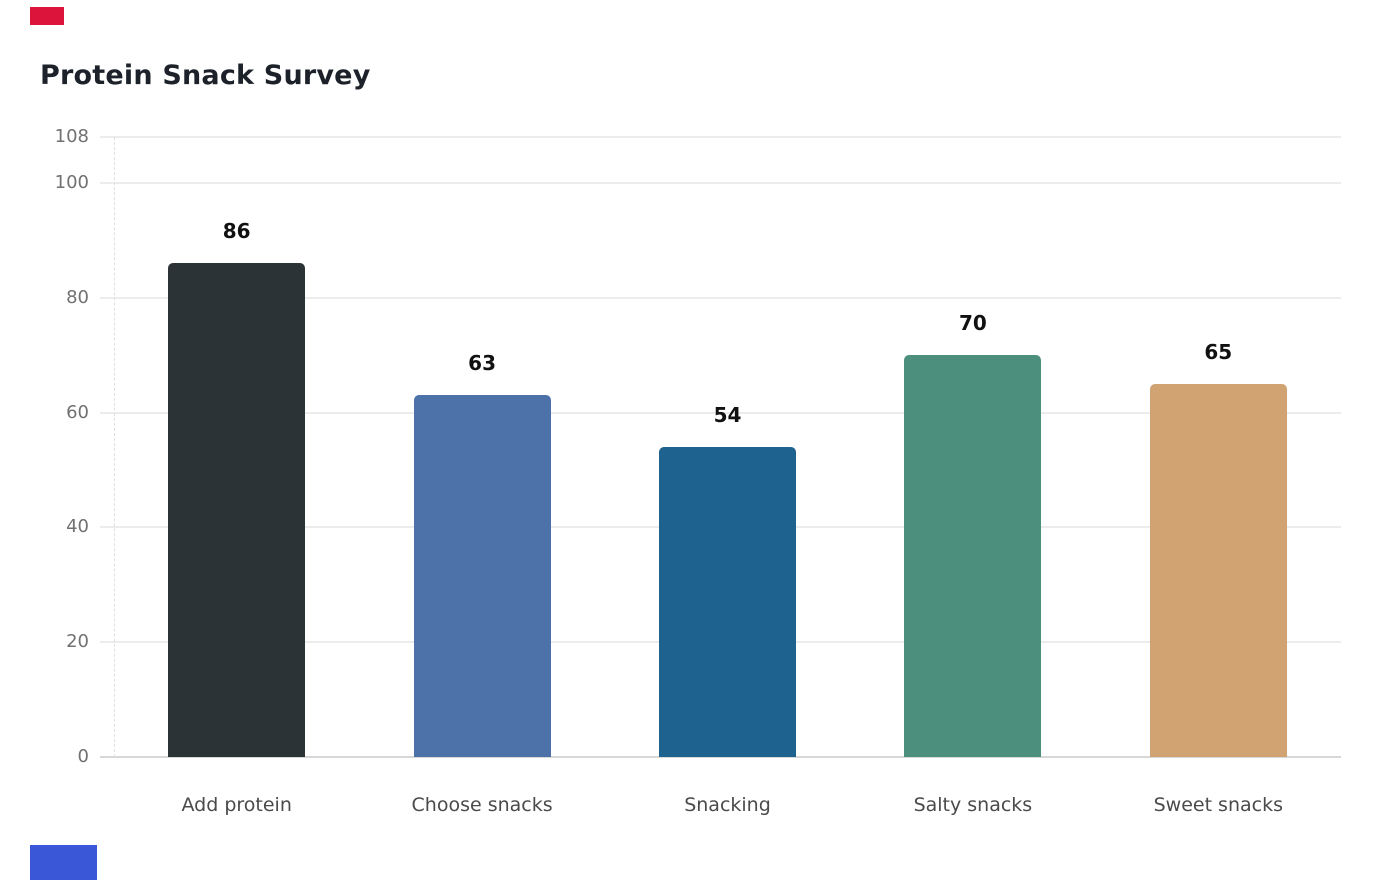  What do you see at coordinates (482, 363) in the screenshot?
I see `bar-value-label-choose-snacks: 63` at bounding box center [482, 363].